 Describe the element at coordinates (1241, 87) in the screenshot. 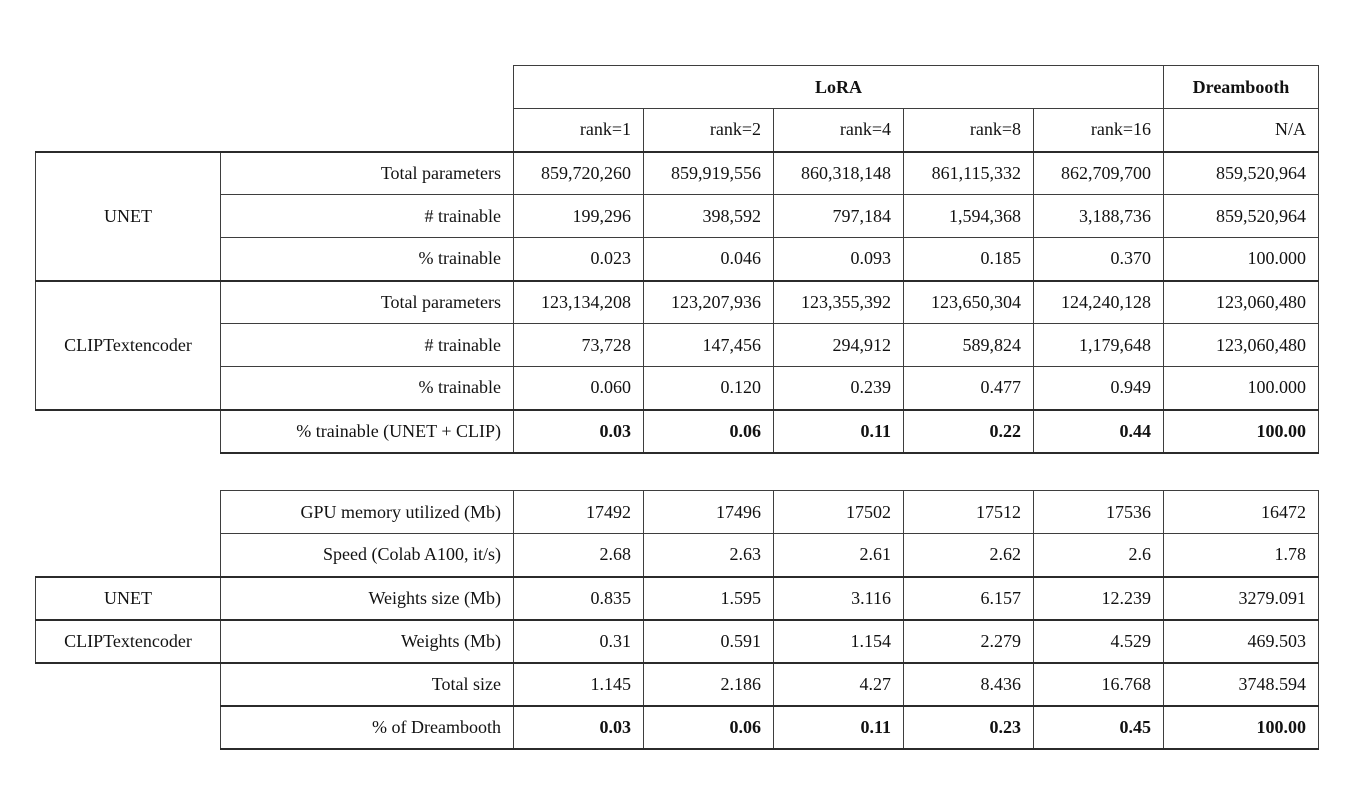

I see `col-header-dreambooth: Dreambooth` at that location.